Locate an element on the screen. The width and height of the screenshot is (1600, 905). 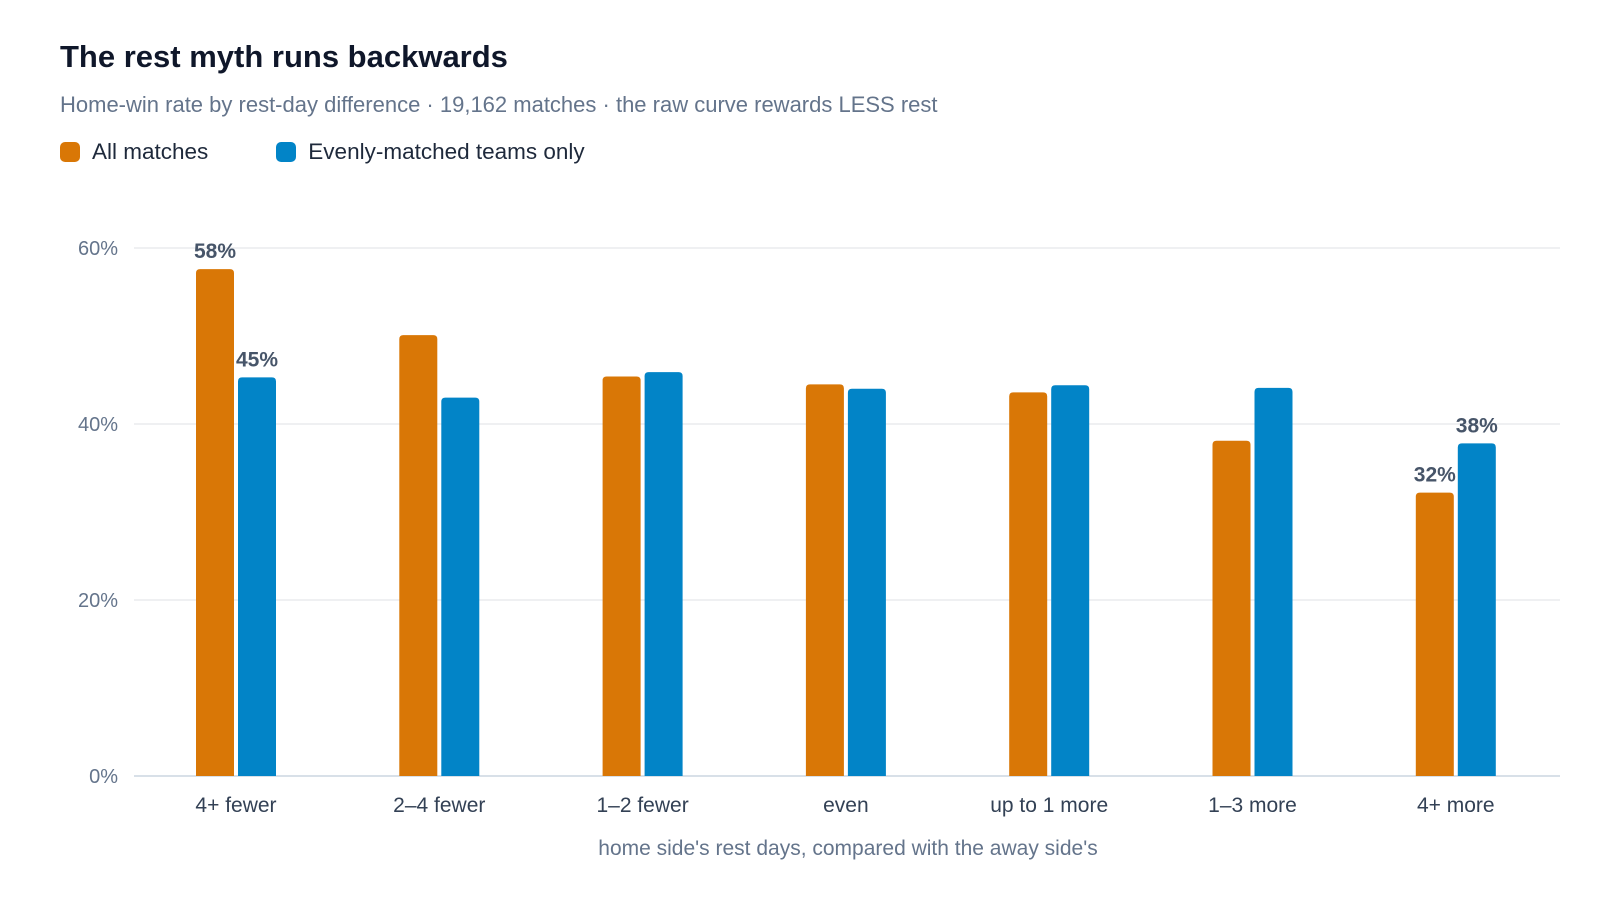
x-tick-label: 4+ more is located at coordinates (1456, 805).